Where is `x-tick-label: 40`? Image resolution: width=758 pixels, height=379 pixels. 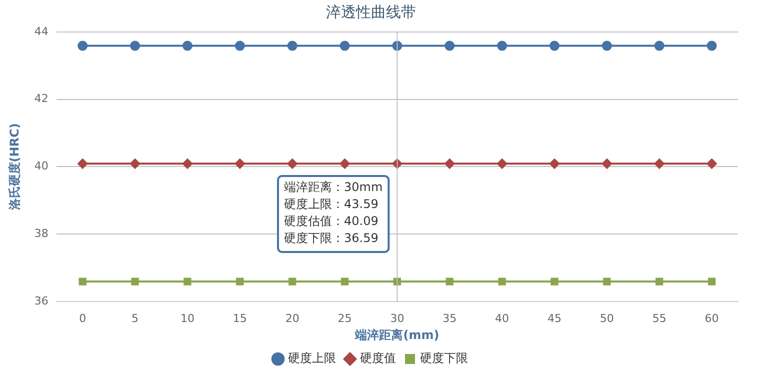 x-tick-label: 40 is located at coordinates (502, 318).